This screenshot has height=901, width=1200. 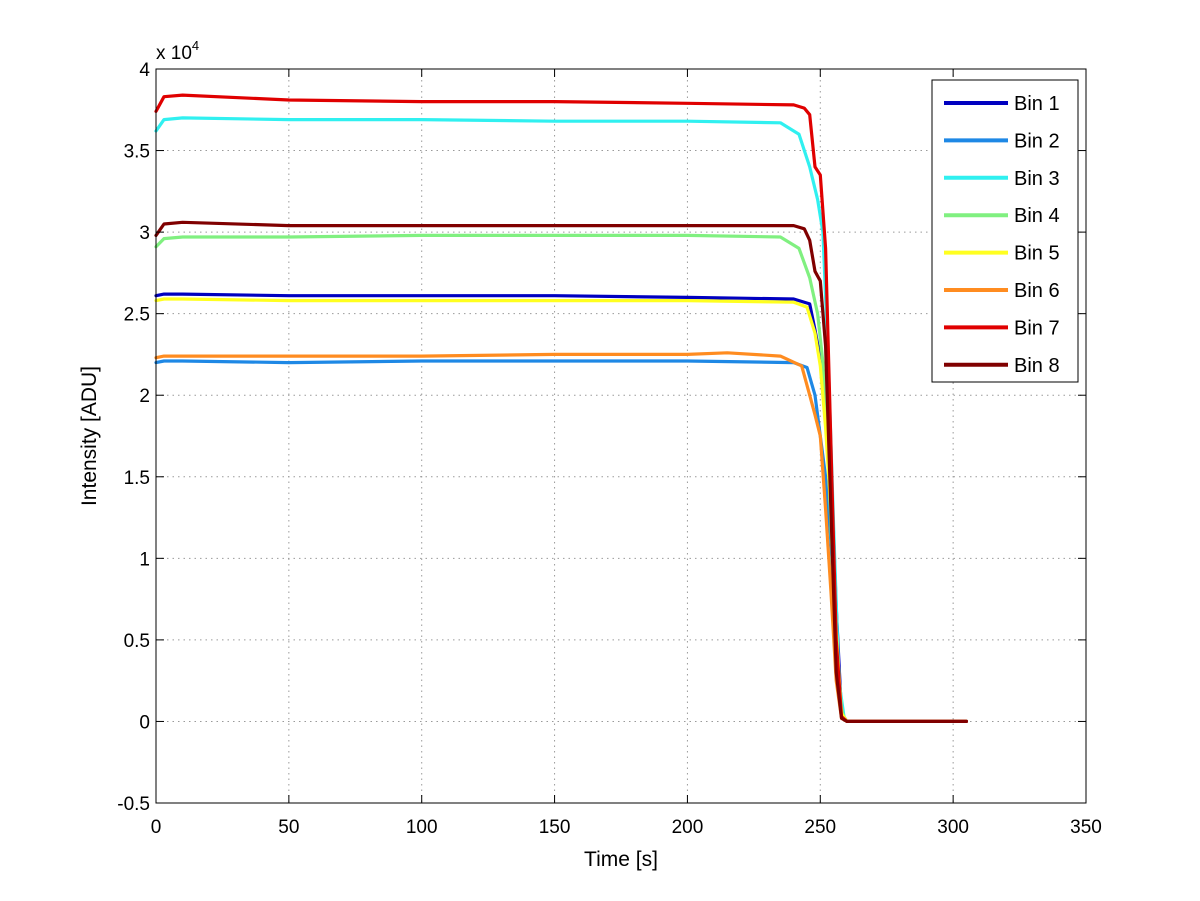 What do you see at coordinates (1037, 216) in the screenshot?
I see `legend-label: Bin 4` at bounding box center [1037, 216].